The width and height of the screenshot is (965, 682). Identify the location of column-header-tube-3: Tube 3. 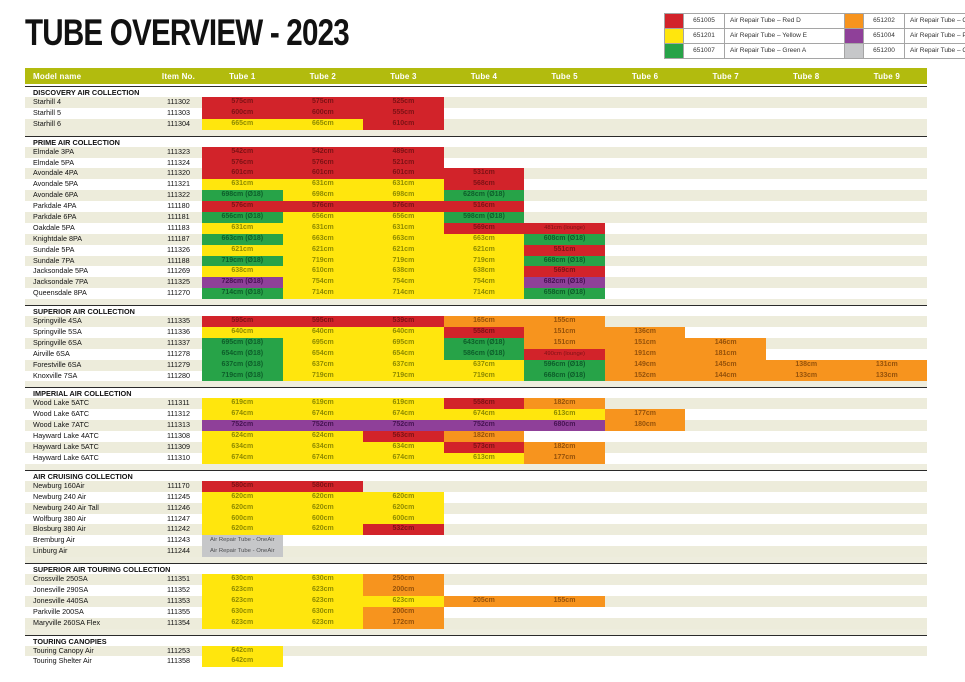
(403, 76).